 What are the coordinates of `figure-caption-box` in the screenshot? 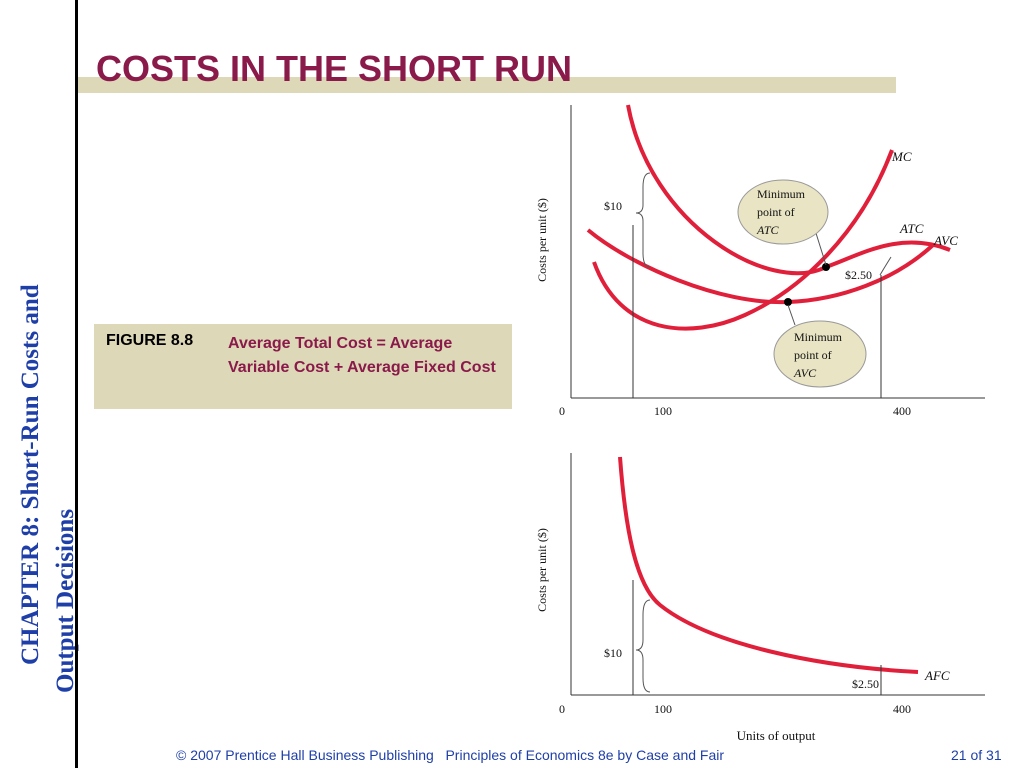 It's located at (303, 366).